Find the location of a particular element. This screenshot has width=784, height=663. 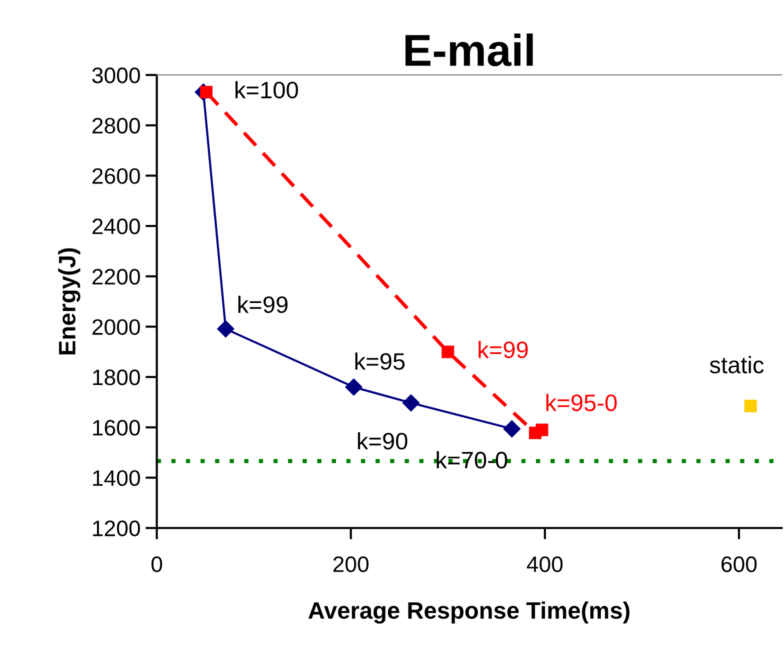

y-tick-label: 3000 is located at coordinates (116, 76).